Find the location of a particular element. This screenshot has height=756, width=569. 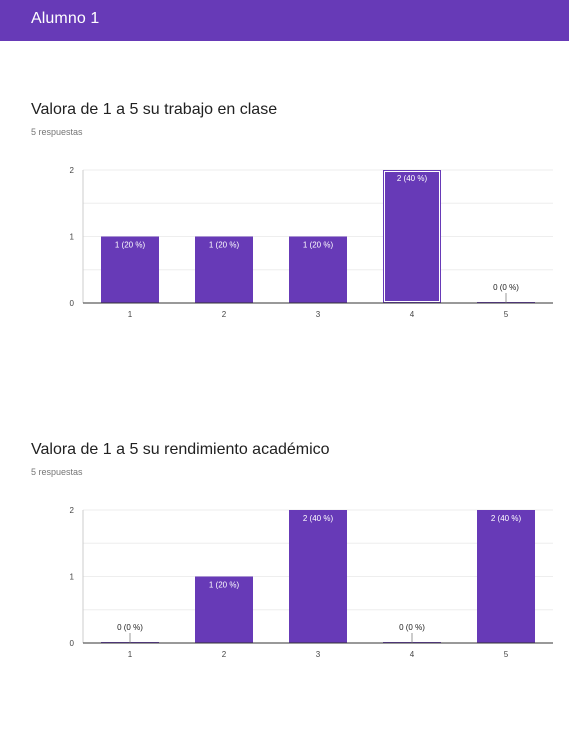

question-title: Valora de 1 a 5 su rendimiento académico is located at coordinates (180, 449).